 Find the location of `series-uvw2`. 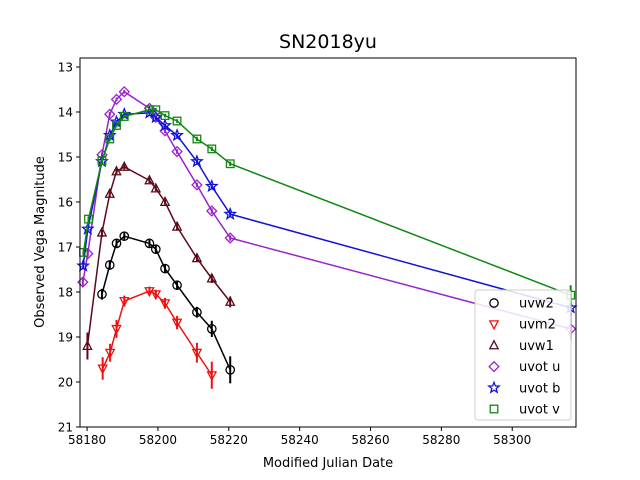

series-uvw2 is located at coordinates (166, 307).